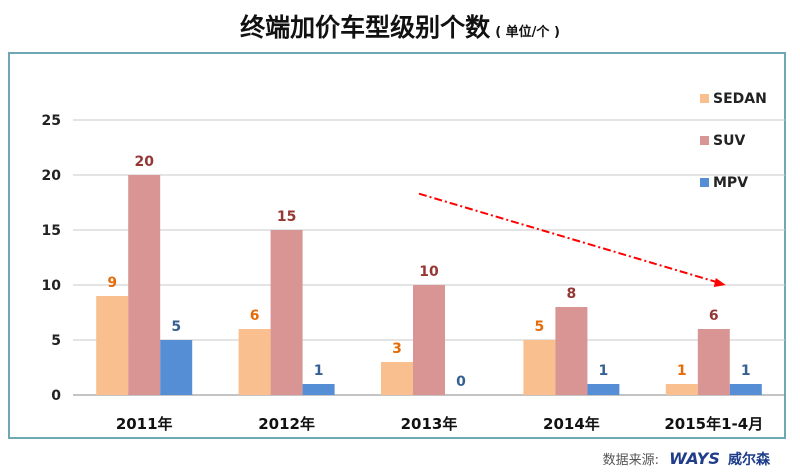  What do you see at coordinates (461, 382) in the screenshot?
I see `data-label: 0` at bounding box center [461, 382].